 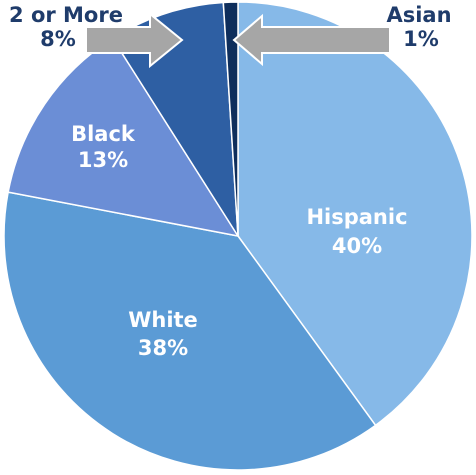 What do you see at coordinates (421, 39) in the screenshot?
I see `label-asian-value: 1%` at bounding box center [421, 39].